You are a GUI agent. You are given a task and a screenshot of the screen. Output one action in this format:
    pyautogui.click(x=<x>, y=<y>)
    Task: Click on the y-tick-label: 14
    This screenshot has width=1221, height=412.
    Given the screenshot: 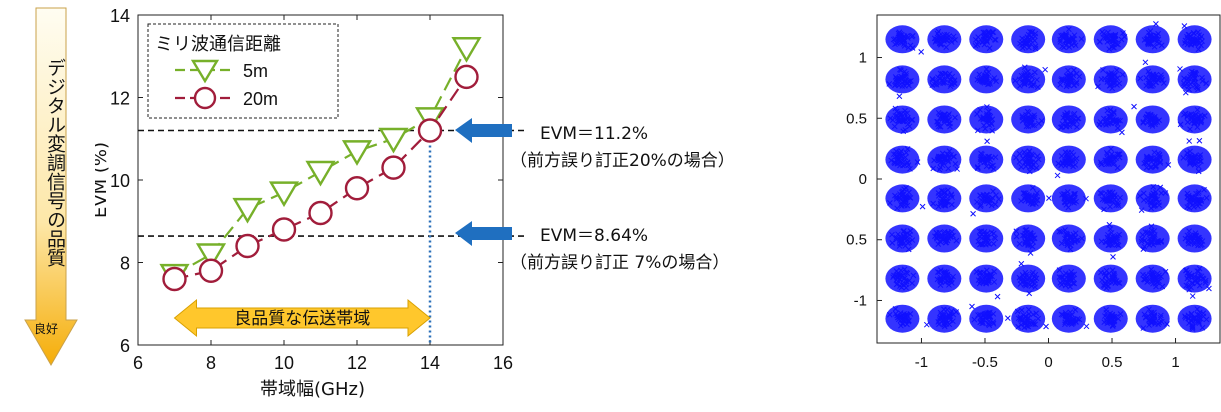 What is the action you would take?
    pyautogui.click(x=120, y=16)
    